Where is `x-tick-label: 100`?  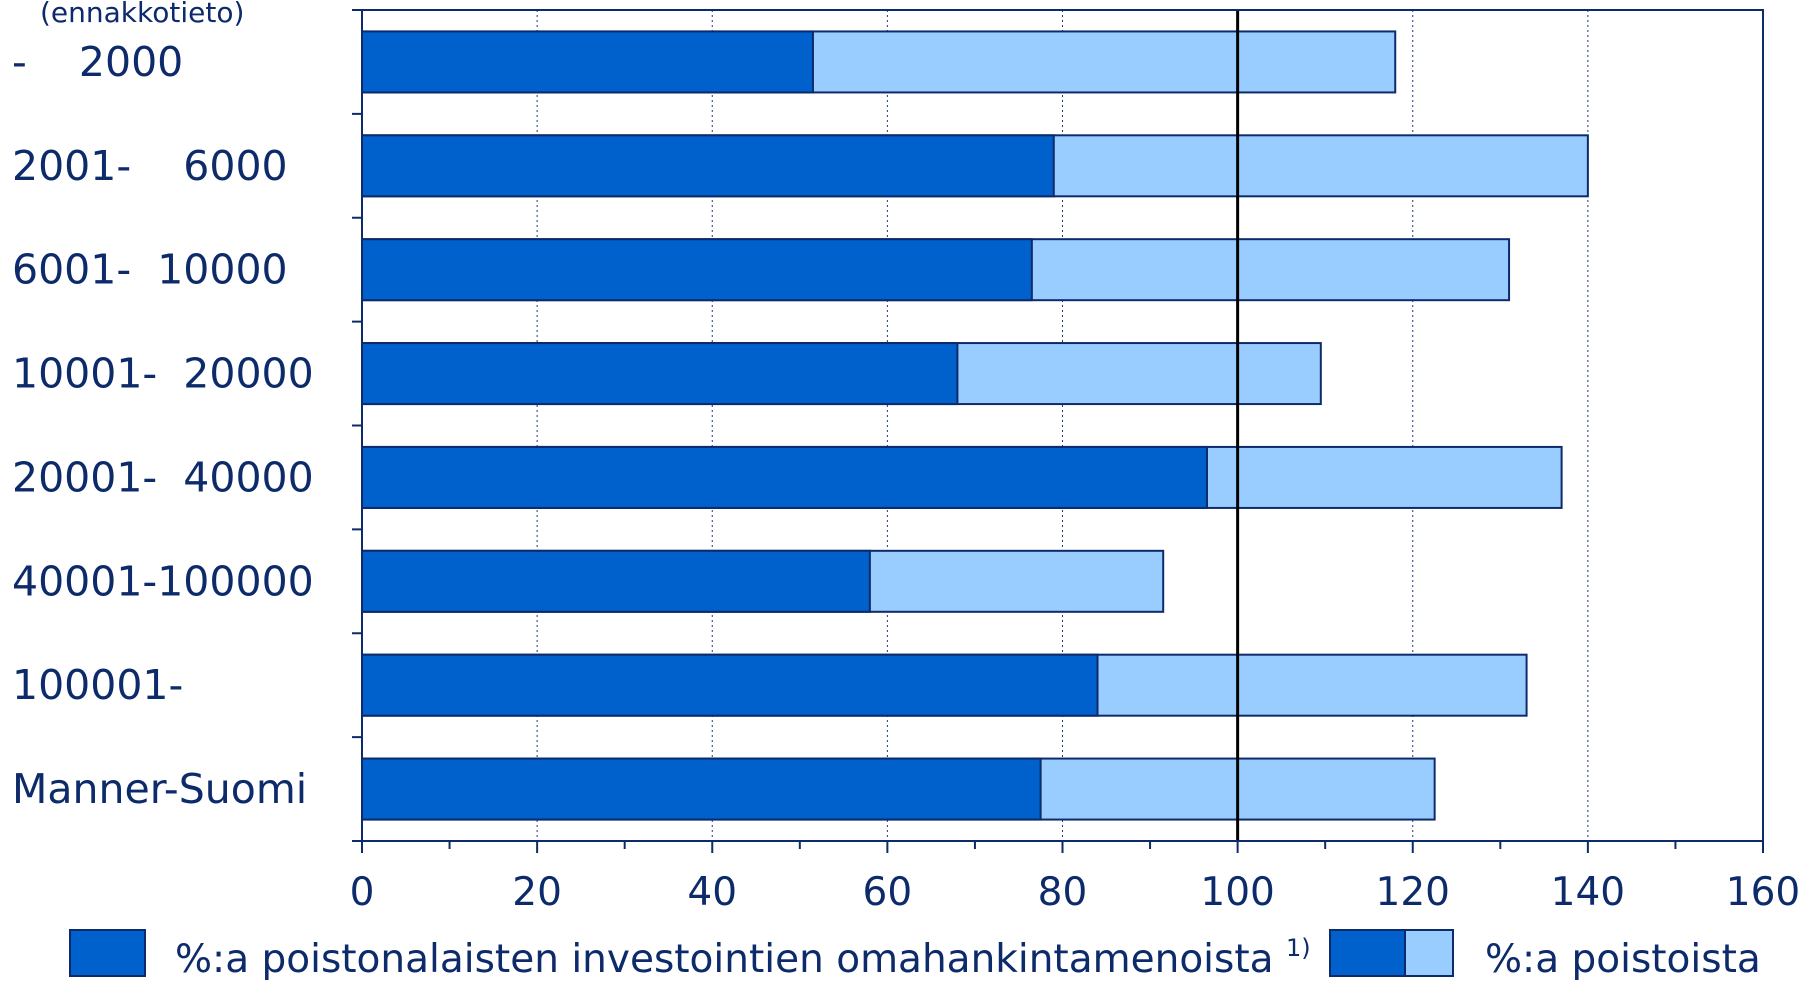 x-tick-label: 100 is located at coordinates (1237, 892).